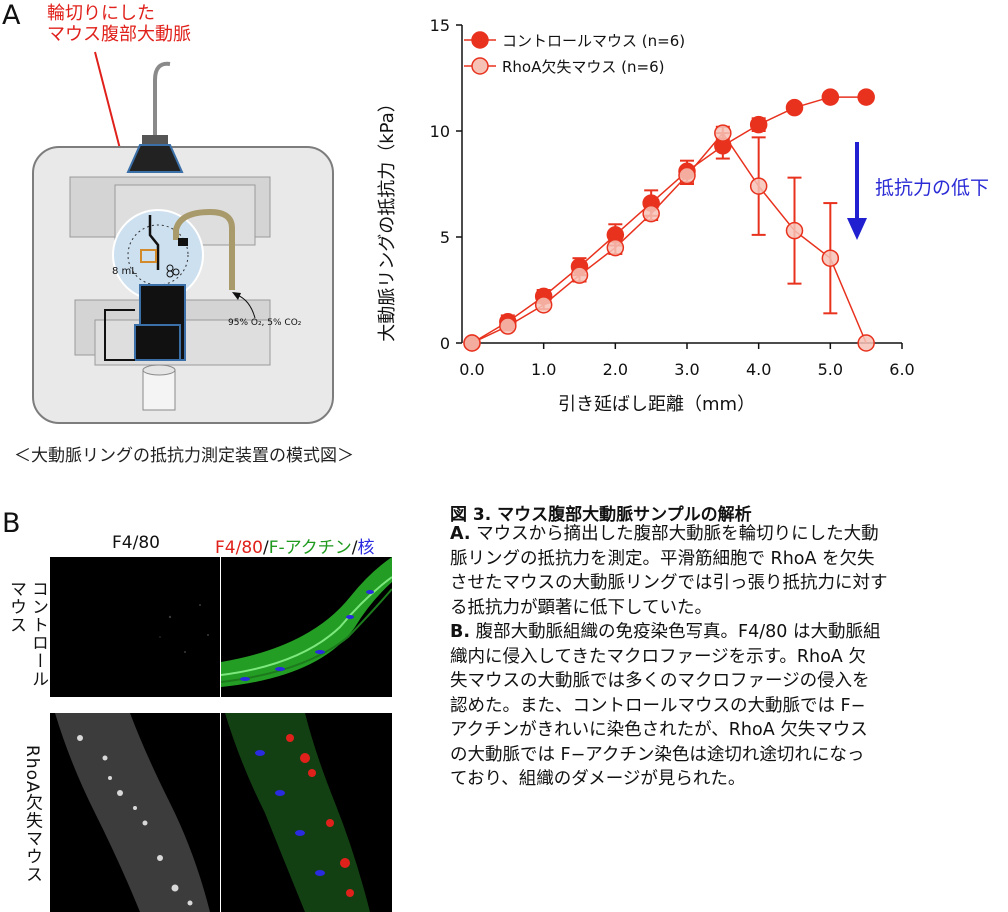 Image resolution: width=1008 pixels, height=912 pixels. I want to click on apparatus-caption: ＜大動脈リングの抵抗力測定装置の模式図＞, so click(184, 456).